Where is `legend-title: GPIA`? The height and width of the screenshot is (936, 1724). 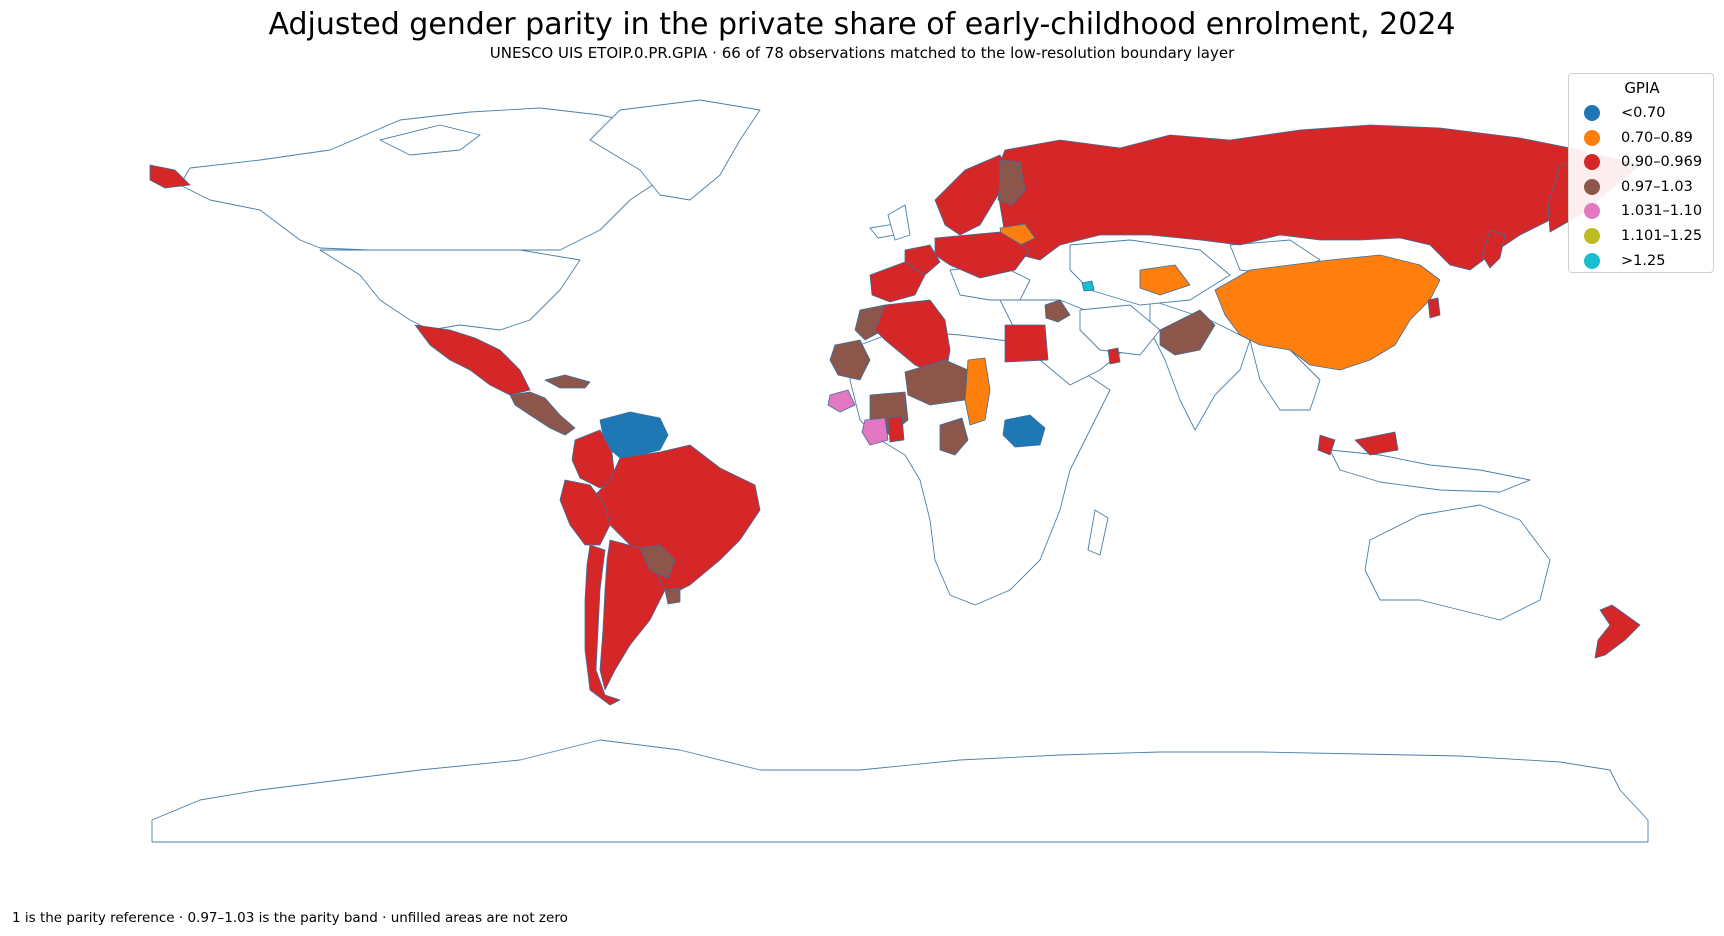
legend-title: GPIA is located at coordinates (1642, 88).